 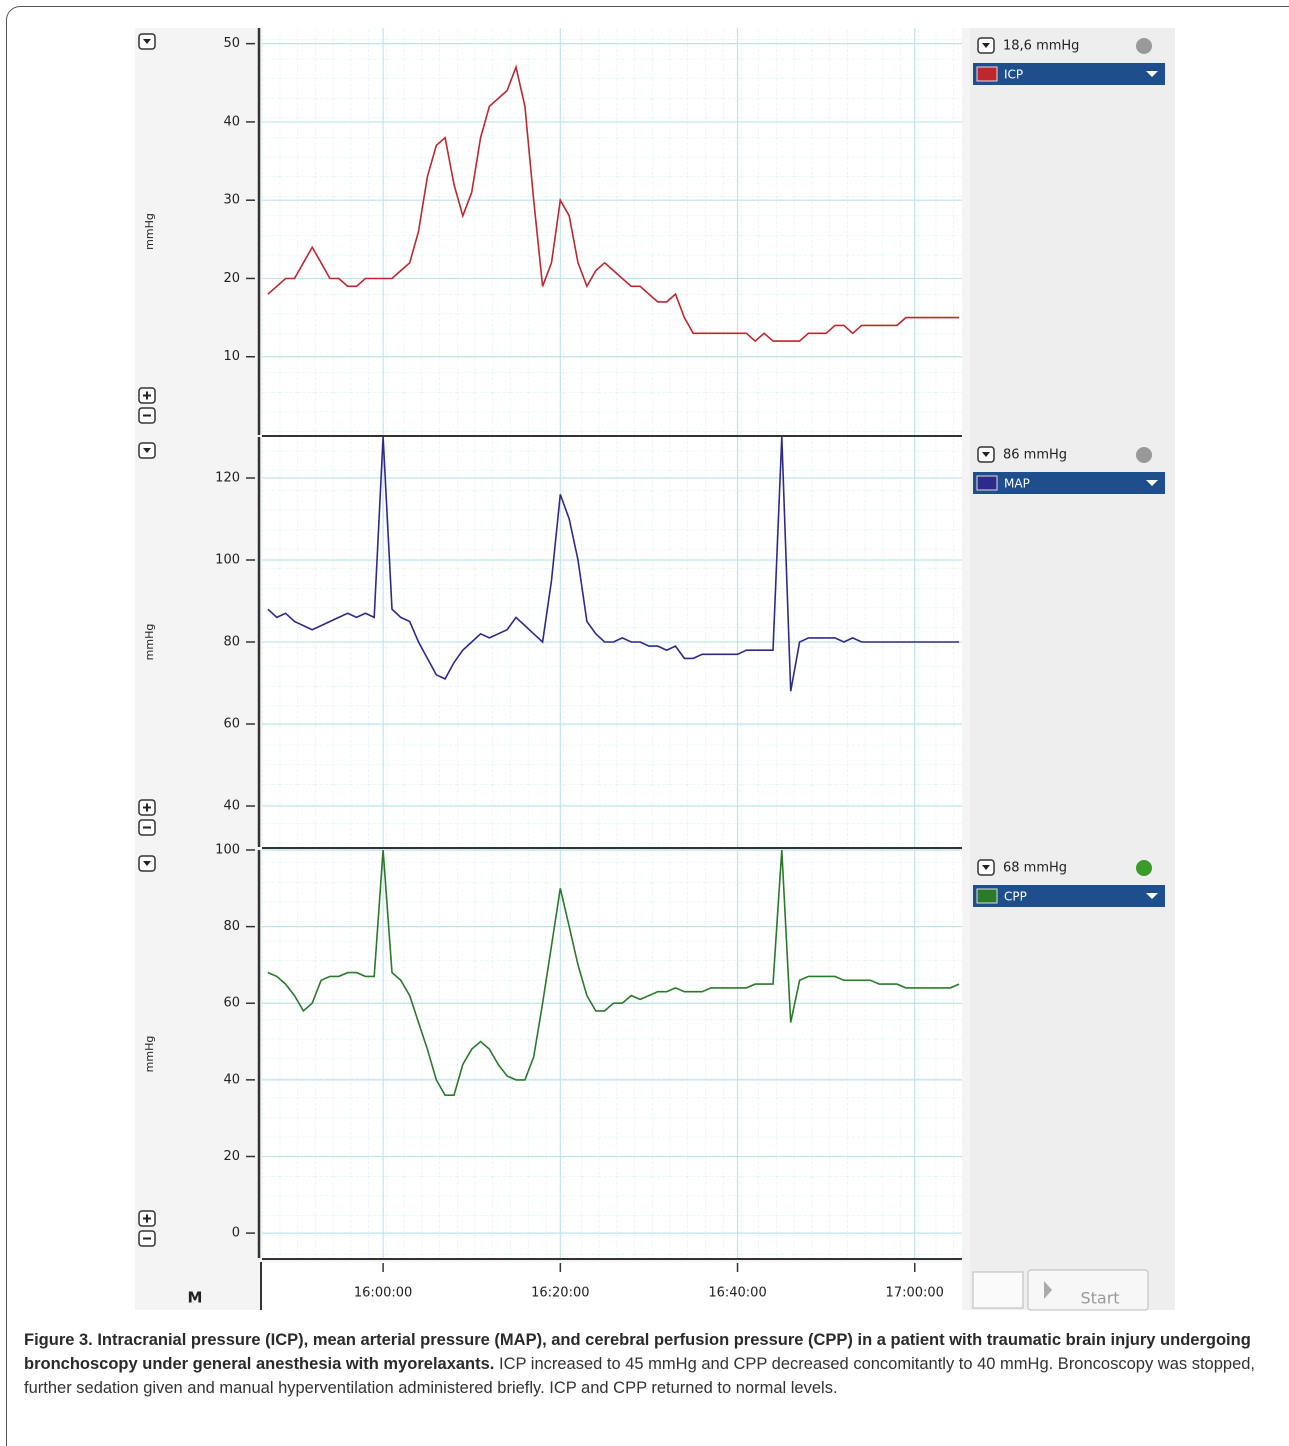 I want to click on print-button, so click(x=998, y=1290).